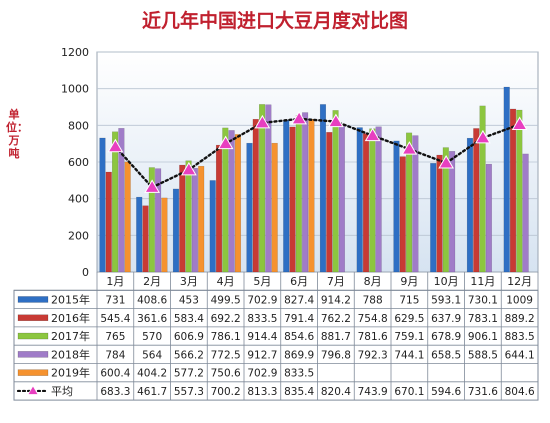 This screenshot has height=423, width=550. I want to click on y-tick-label: 400, so click(78, 199).